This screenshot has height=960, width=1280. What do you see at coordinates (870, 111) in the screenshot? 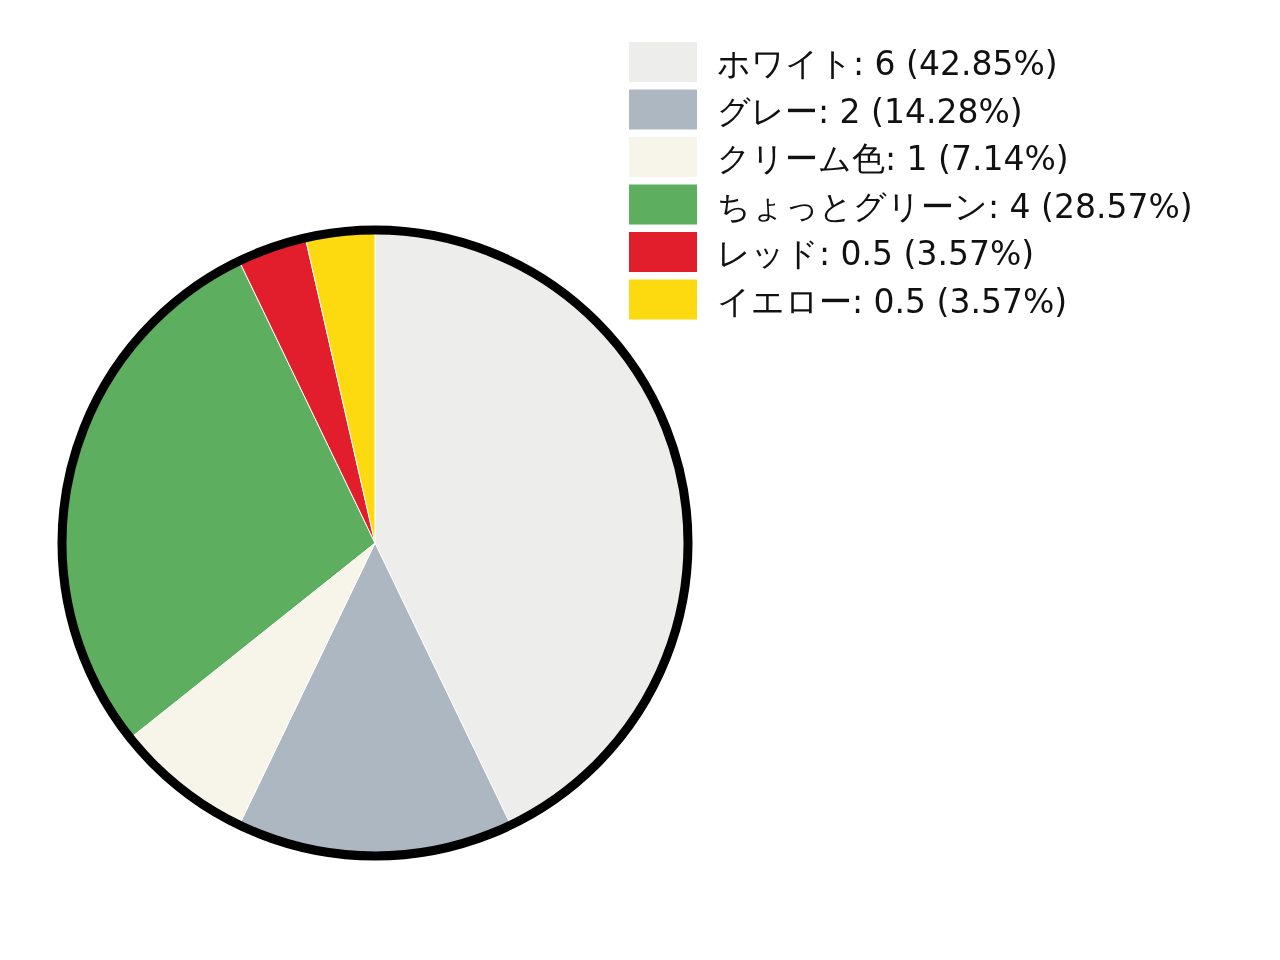
I see `legend-label: グレー: 2 (14.28%)` at bounding box center [870, 111].